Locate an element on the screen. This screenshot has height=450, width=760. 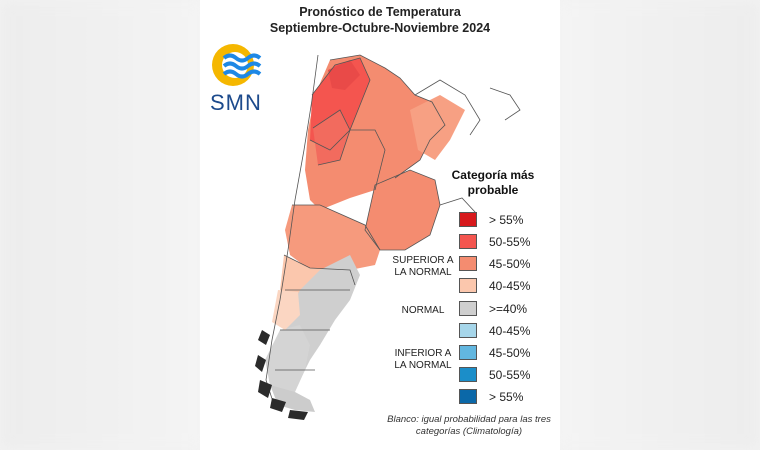
category-normal: NORMAL is located at coordinates (423, 310).